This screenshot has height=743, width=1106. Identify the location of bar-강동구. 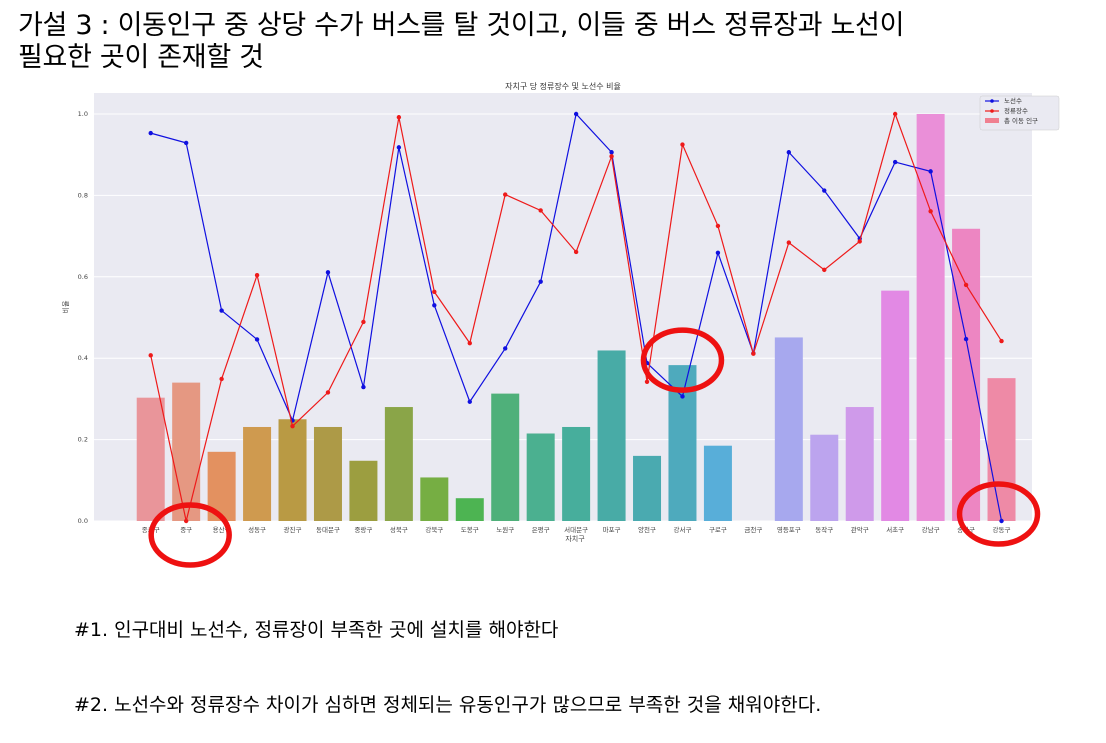
(1001, 449).